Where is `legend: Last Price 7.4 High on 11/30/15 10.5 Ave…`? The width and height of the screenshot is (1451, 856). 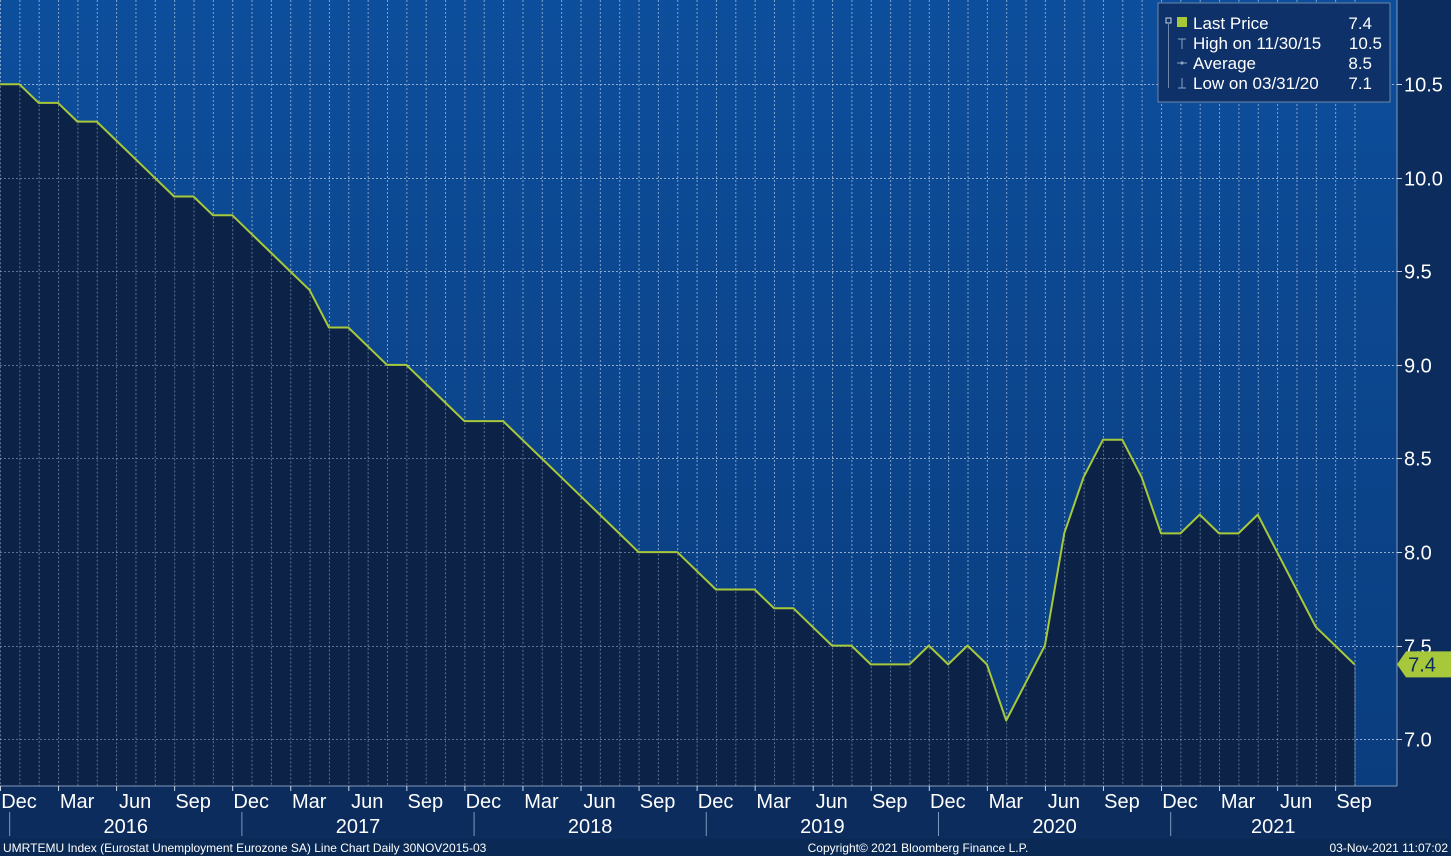
legend: Last Price 7.4 High on 11/30/15 10.5 Ave… is located at coordinates (1274, 52).